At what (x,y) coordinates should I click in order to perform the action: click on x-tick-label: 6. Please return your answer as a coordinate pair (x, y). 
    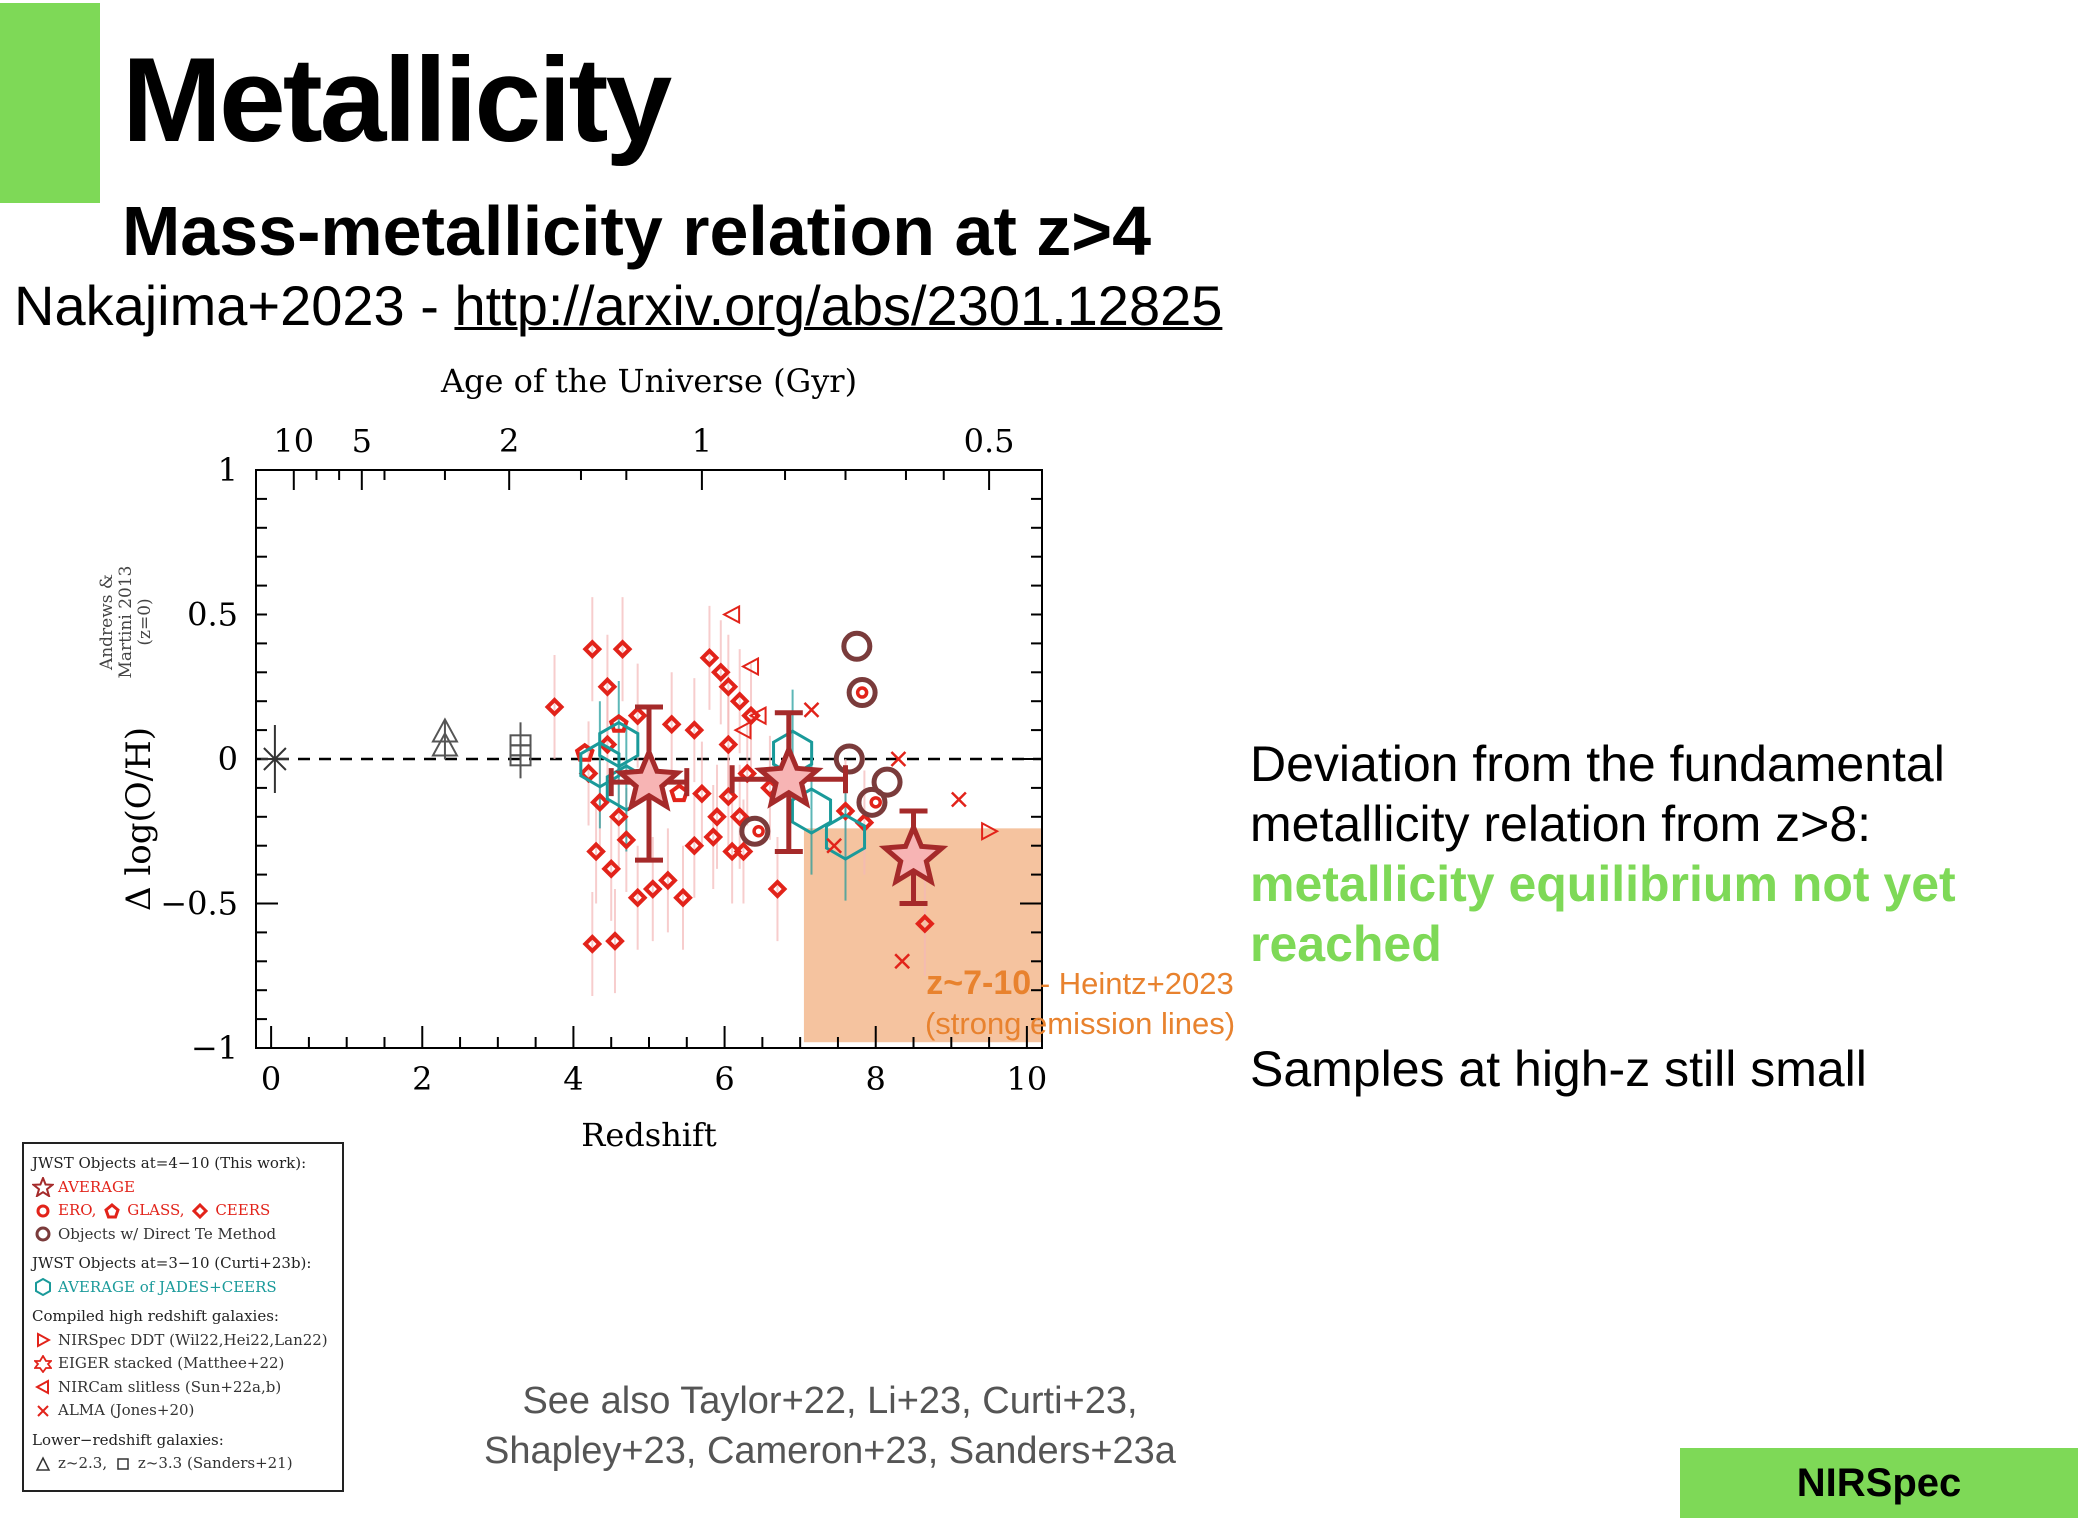
    Looking at the image, I should click on (724, 1079).